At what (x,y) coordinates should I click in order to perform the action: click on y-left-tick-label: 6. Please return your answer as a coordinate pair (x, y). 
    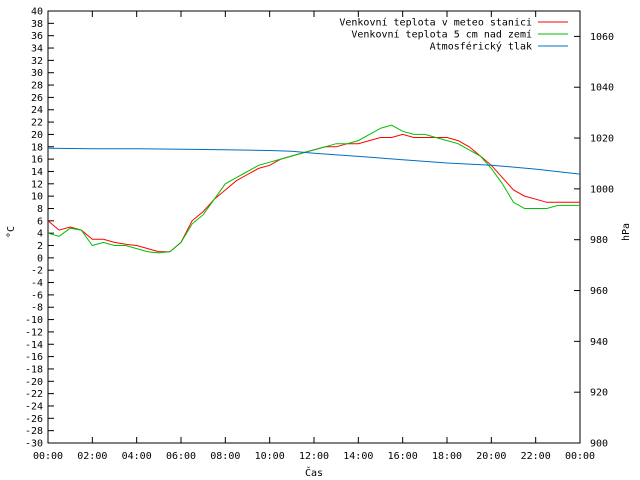
    Looking at the image, I should click on (40, 221).